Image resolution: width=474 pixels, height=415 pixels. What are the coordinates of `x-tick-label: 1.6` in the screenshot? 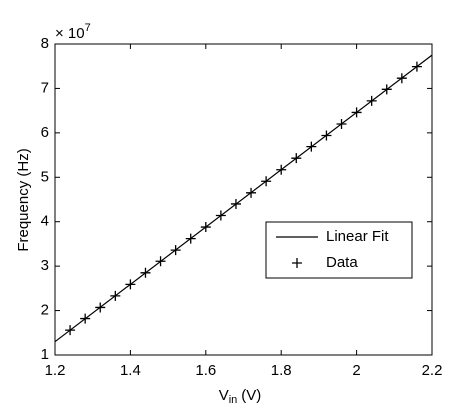 It's located at (205, 370).